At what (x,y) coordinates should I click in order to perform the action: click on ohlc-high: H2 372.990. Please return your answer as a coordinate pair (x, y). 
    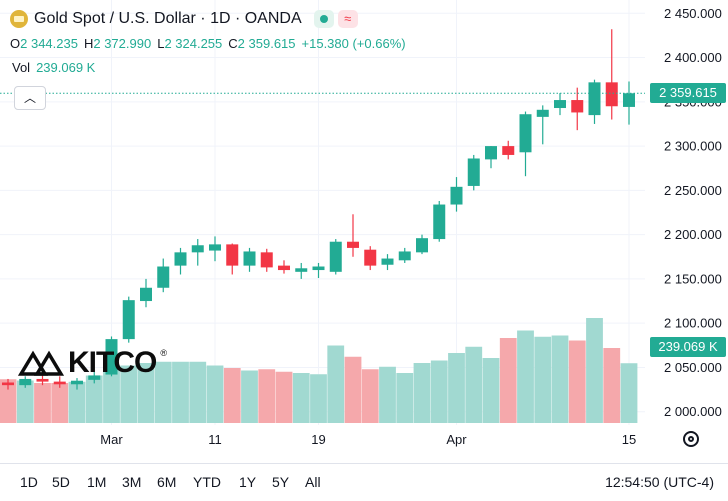
    Looking at the image, I should click on (117, 43).